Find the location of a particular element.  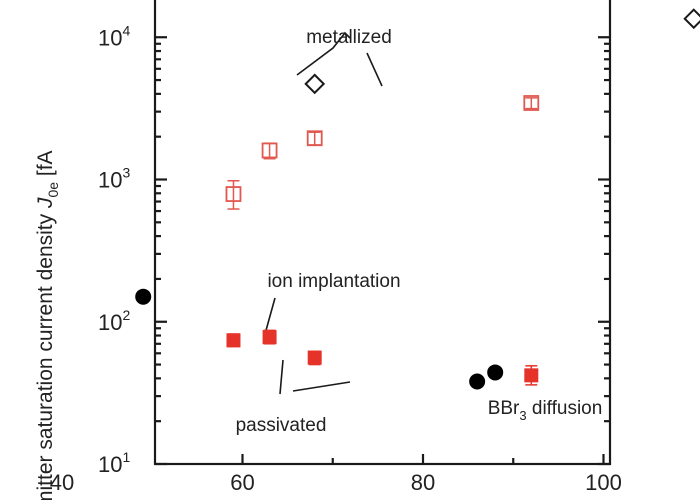

annotation-bbr3-diffusion: BBr3 diffusion is located at coordinates (545, 410).